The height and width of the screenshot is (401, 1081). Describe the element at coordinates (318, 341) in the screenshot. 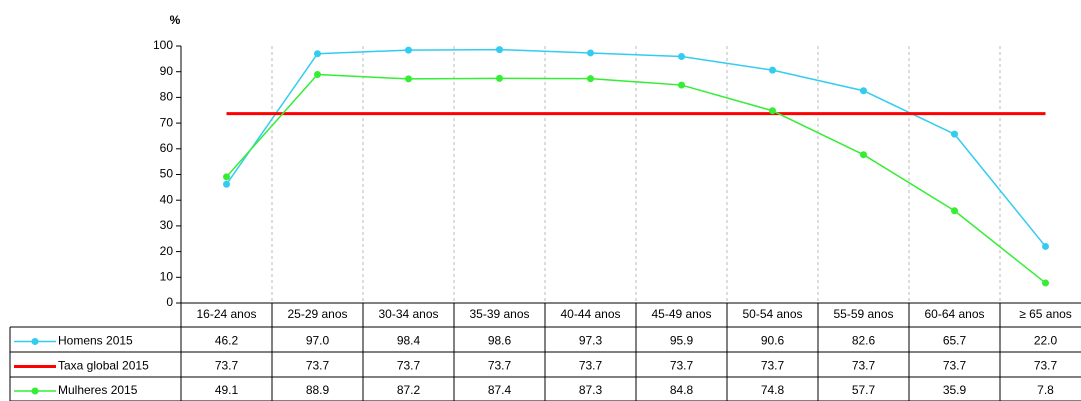

I see `table-value: 97.0` at that location.